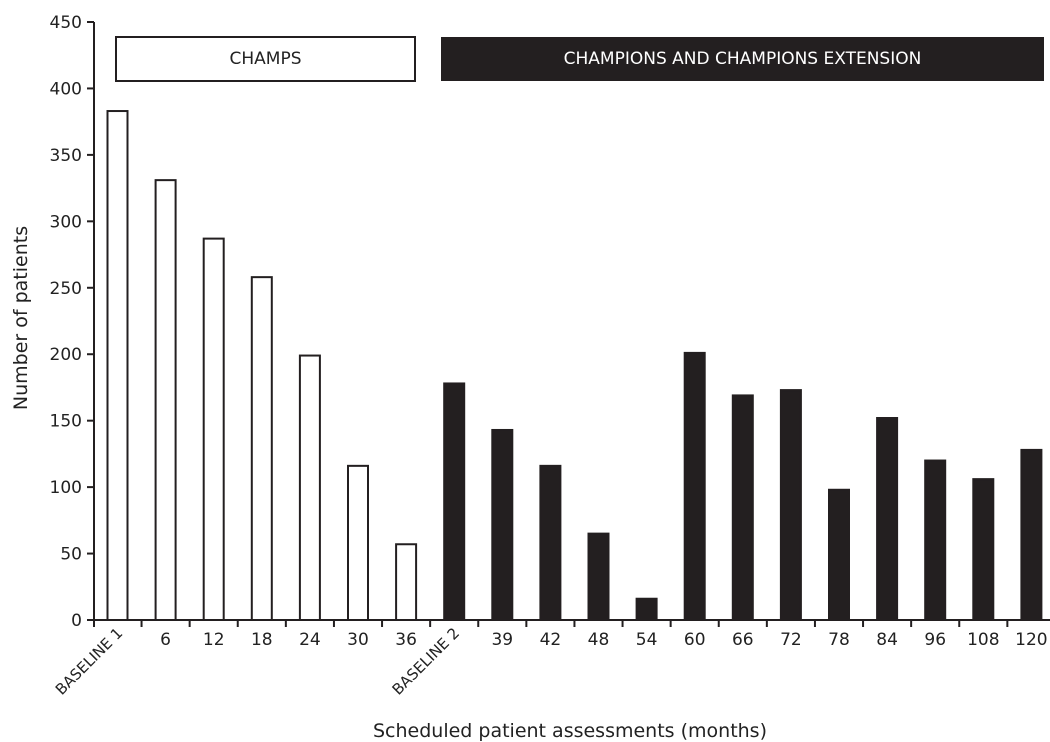 The height and width of the screenshot is (742, 1050). What do you see at coordinates (66, 156) in the screenshot?
I see `y-tick-label: 350` at bounding box center [66, 156].